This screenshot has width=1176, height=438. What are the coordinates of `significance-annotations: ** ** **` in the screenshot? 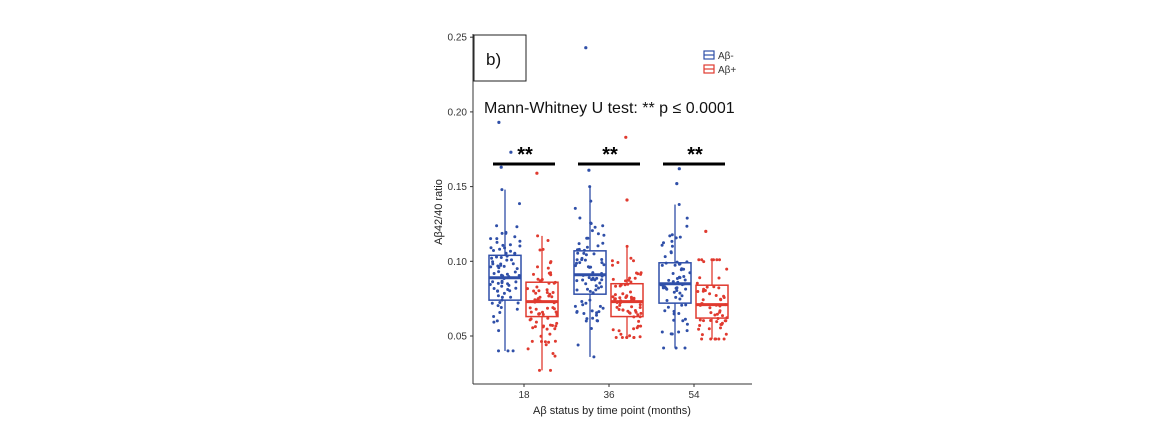 It's located at (609, 155).